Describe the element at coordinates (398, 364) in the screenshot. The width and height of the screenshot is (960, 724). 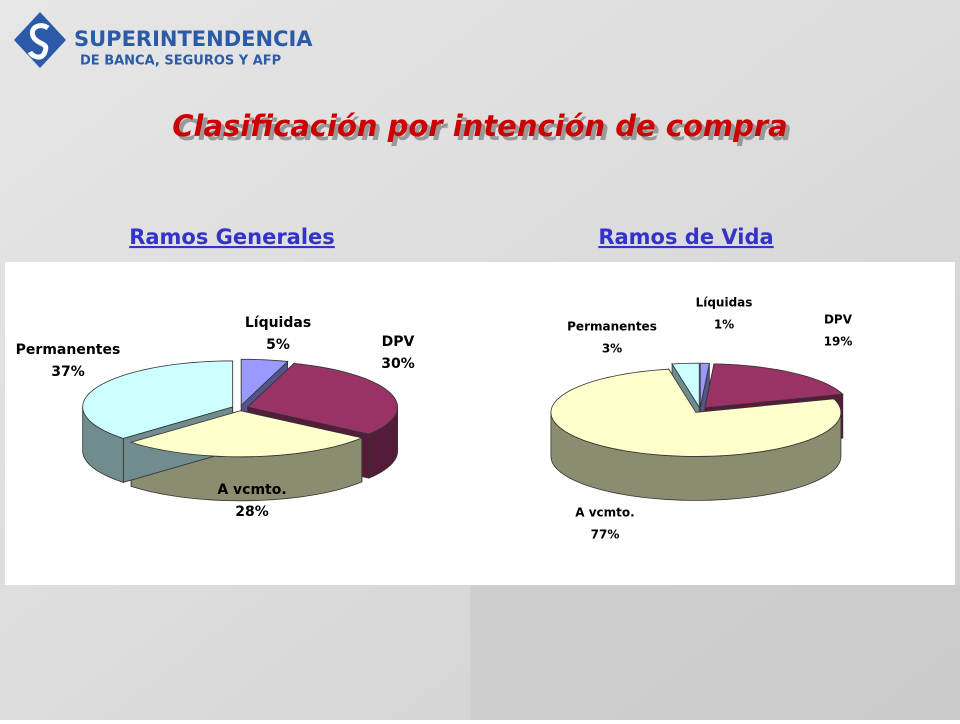
I see `slice-value: 30%` at that location.